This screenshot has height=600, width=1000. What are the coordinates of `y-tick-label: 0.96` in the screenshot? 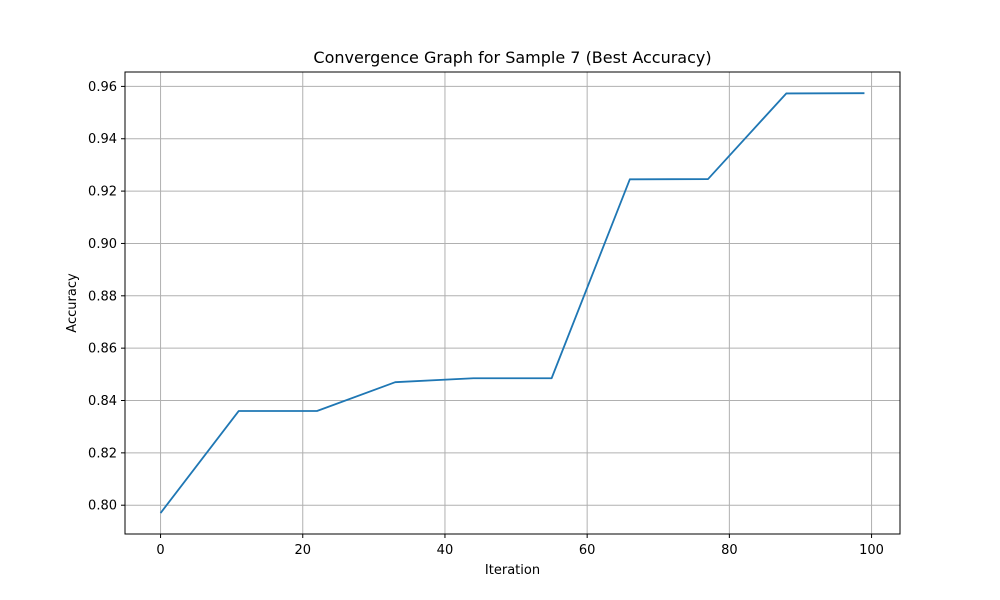 It's located at (102, 87).